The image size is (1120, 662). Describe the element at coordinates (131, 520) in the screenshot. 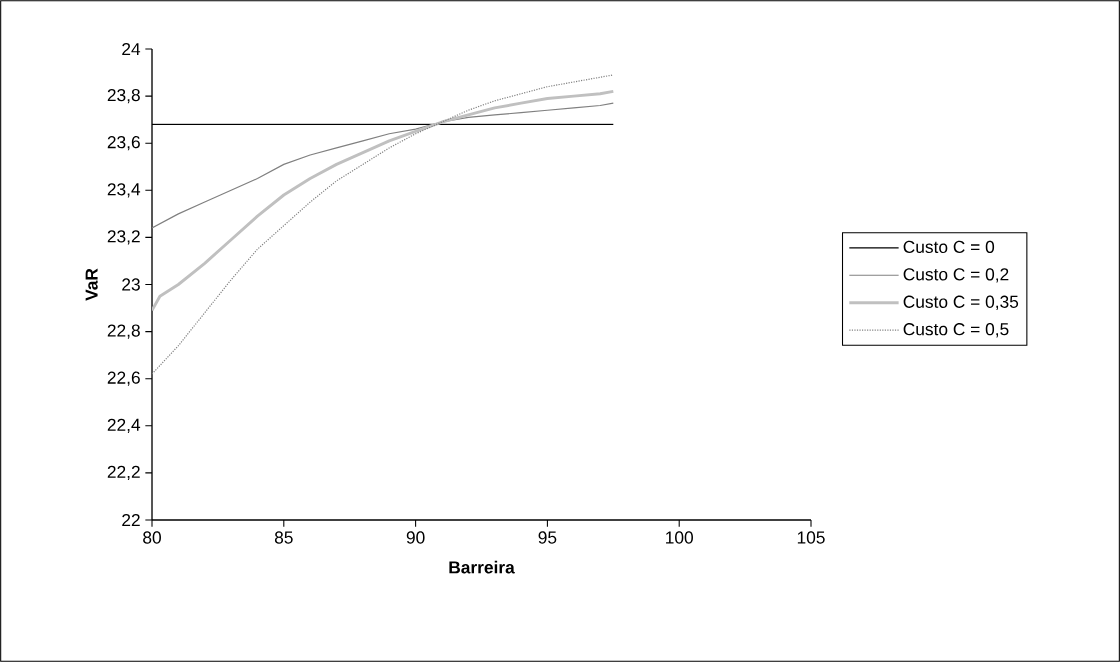

I see `y-tick-label: 22` at that location.